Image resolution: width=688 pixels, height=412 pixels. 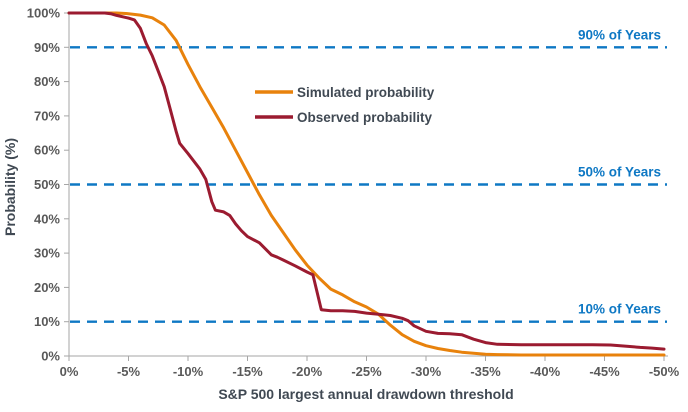 I want to click on x-tick-label: -30%, so click(x=426, y=371).